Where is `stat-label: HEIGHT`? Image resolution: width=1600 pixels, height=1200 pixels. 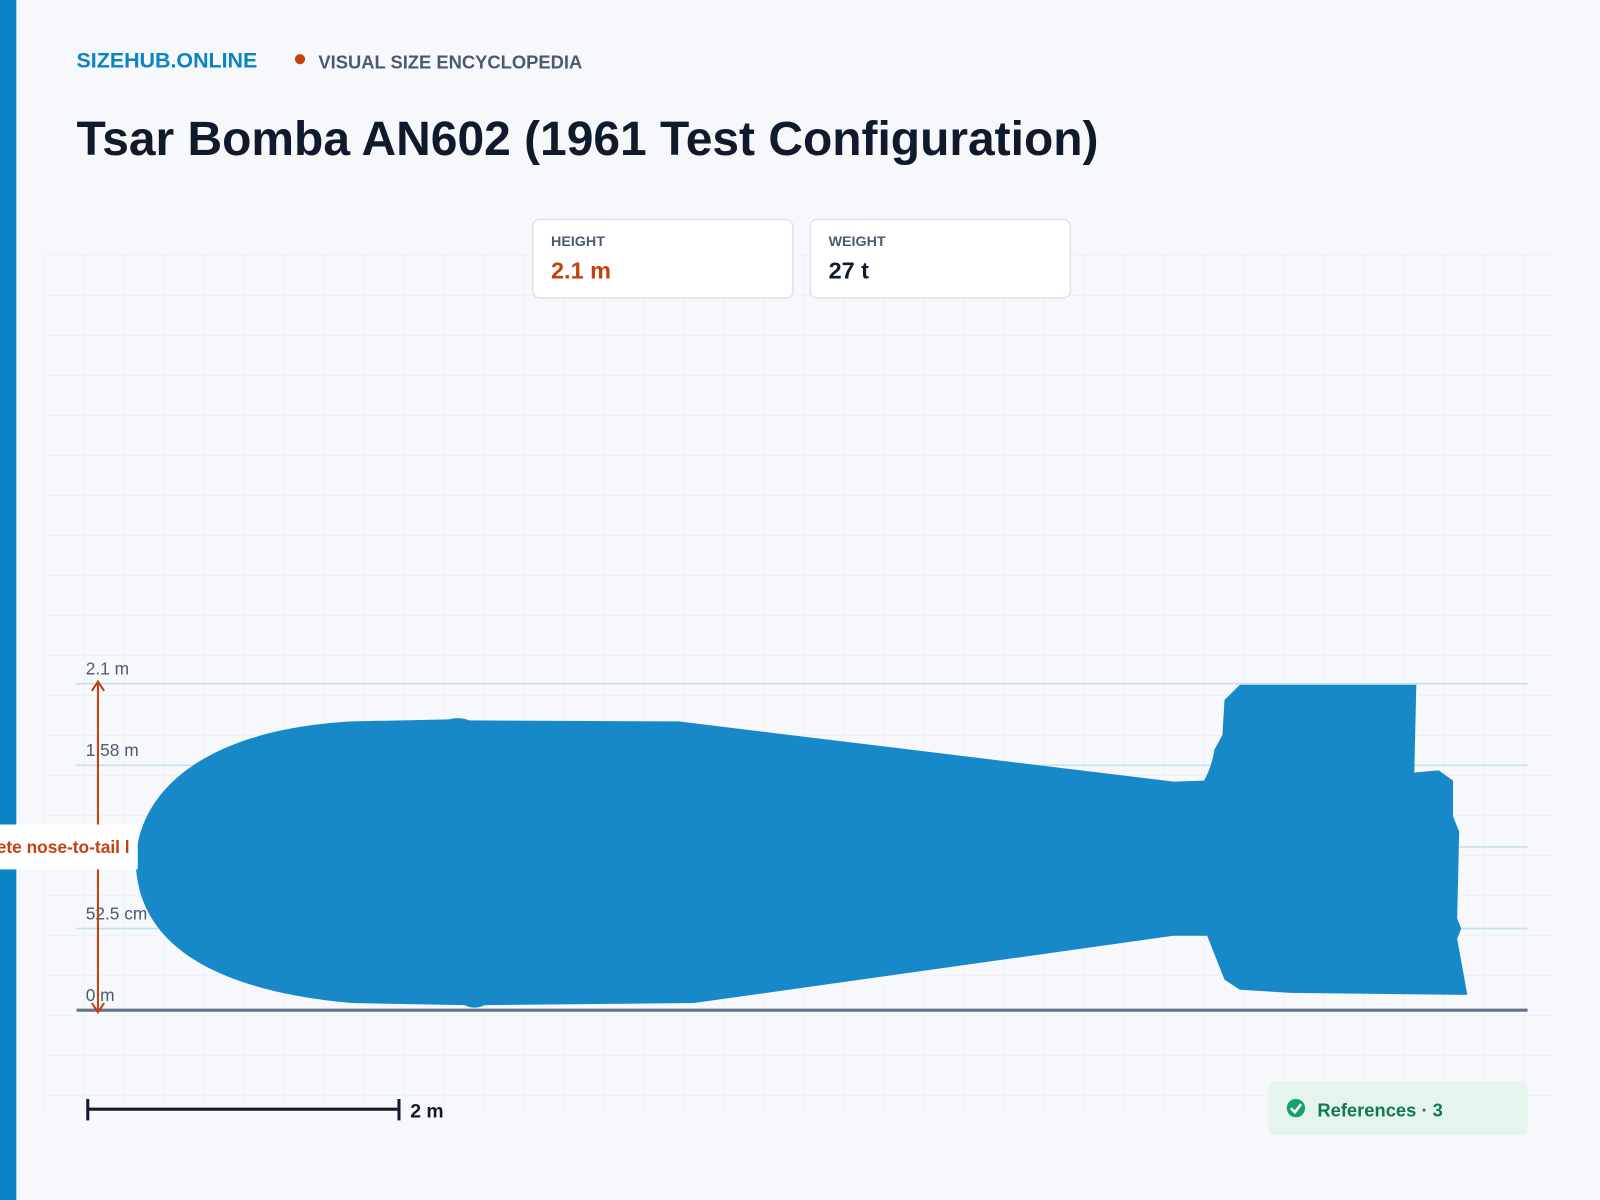
stat-label: HEIGHT is located at coordinates (578, 242).